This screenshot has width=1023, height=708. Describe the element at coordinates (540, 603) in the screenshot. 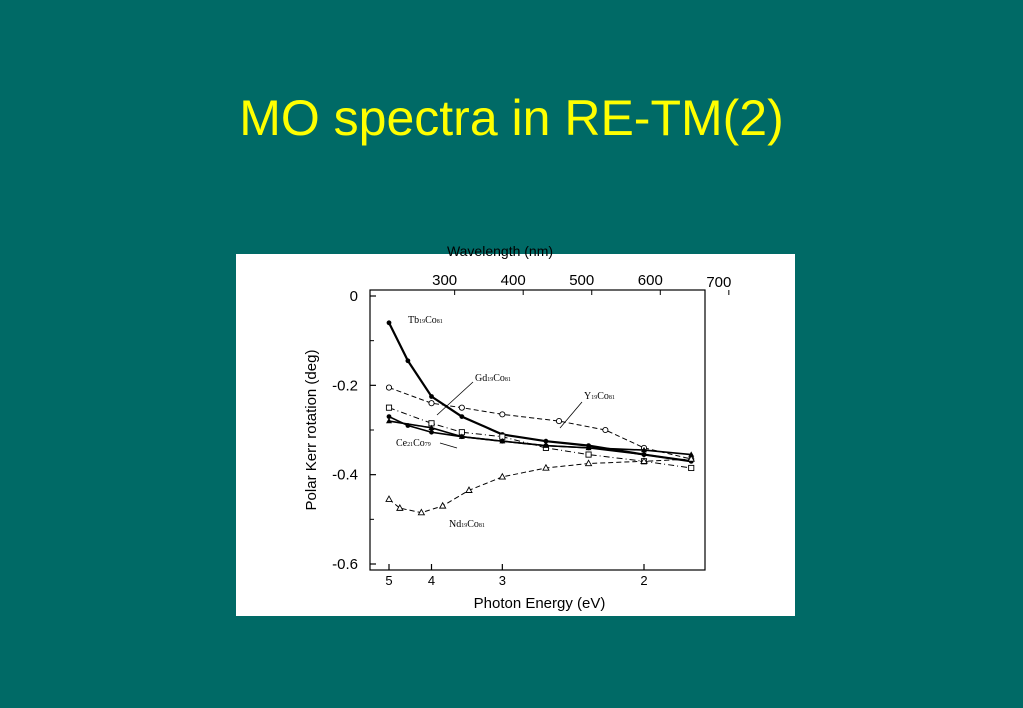

I see `x-axis-label: Photon Energy (eV)` at that location.